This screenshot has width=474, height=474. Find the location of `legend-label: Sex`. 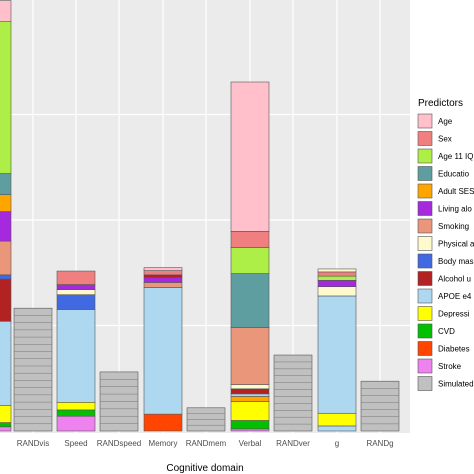

legend-label: Sex is located at coordinates (445, 139).